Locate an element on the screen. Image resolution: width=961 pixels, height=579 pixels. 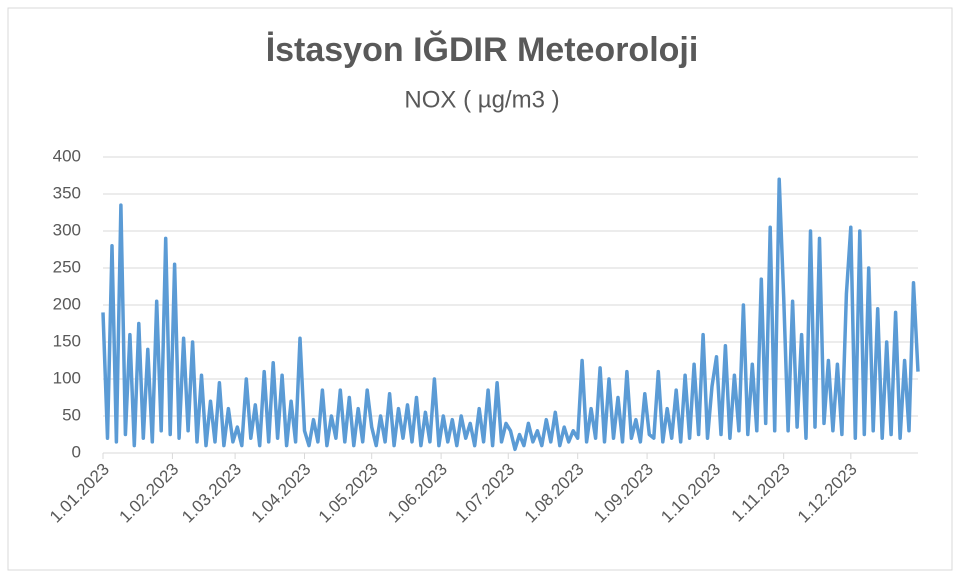
y-tick-label: 150 is located at coordinates (67, 340).